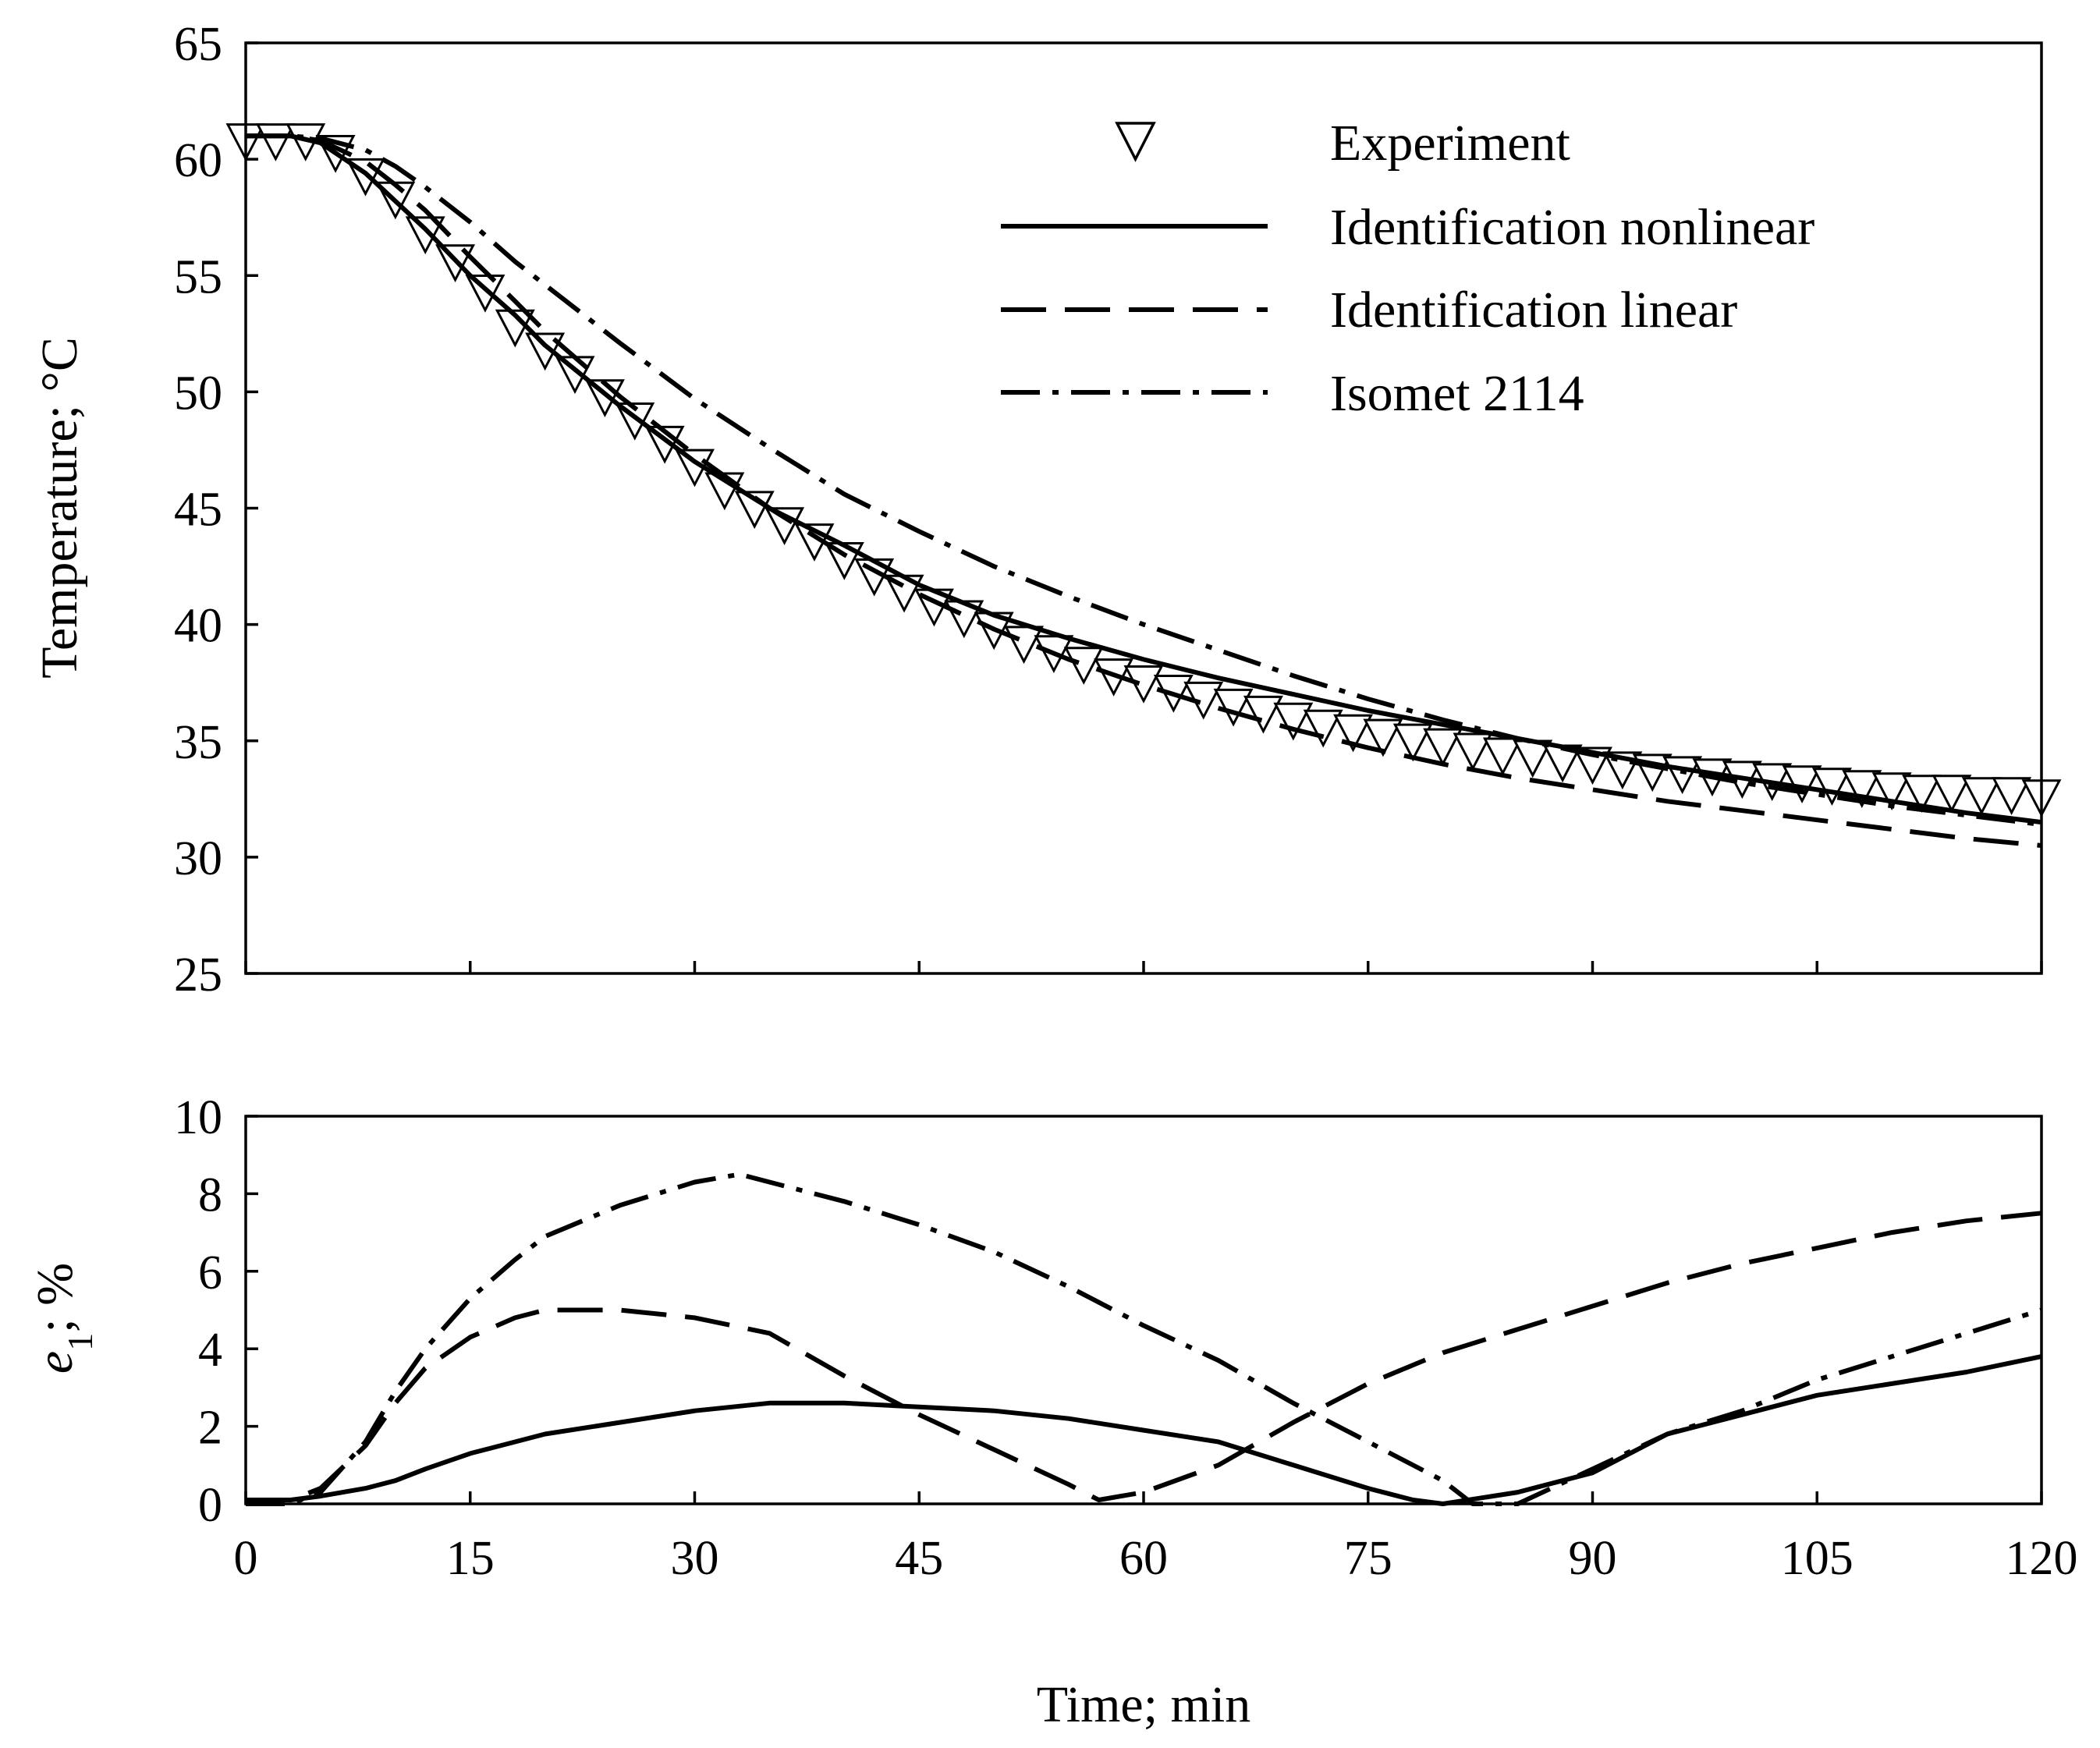 This screenshot has width=2100, height=1748. I want to click on legend-label-identification-linear: Identification linear, so click(1533, 310).